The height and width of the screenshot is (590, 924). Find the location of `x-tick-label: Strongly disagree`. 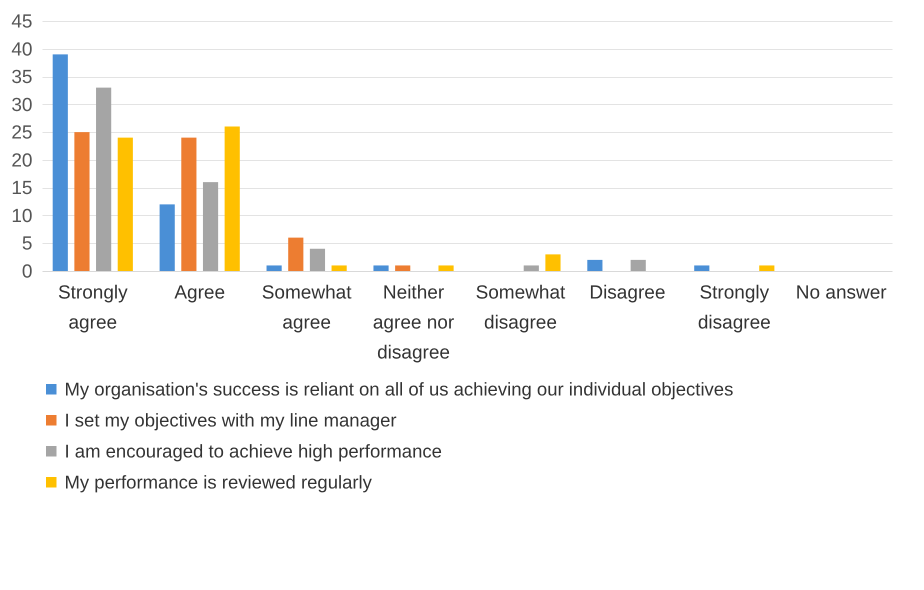

x-tick-label: Strongly disagree is located at coordinates (734, 308).